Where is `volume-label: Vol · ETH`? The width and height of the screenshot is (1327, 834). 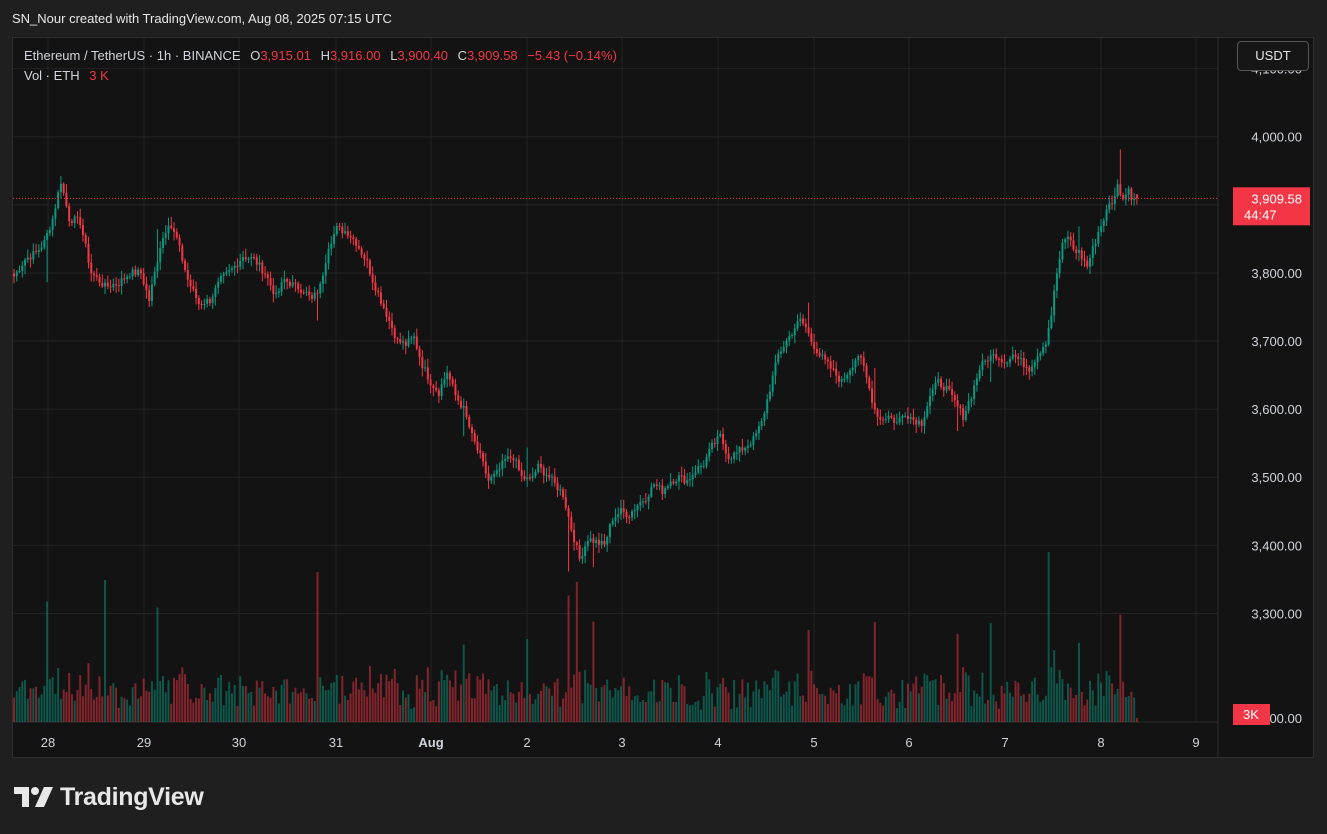
volume-label: Vol · ETH is located at coordinates (52, 75).